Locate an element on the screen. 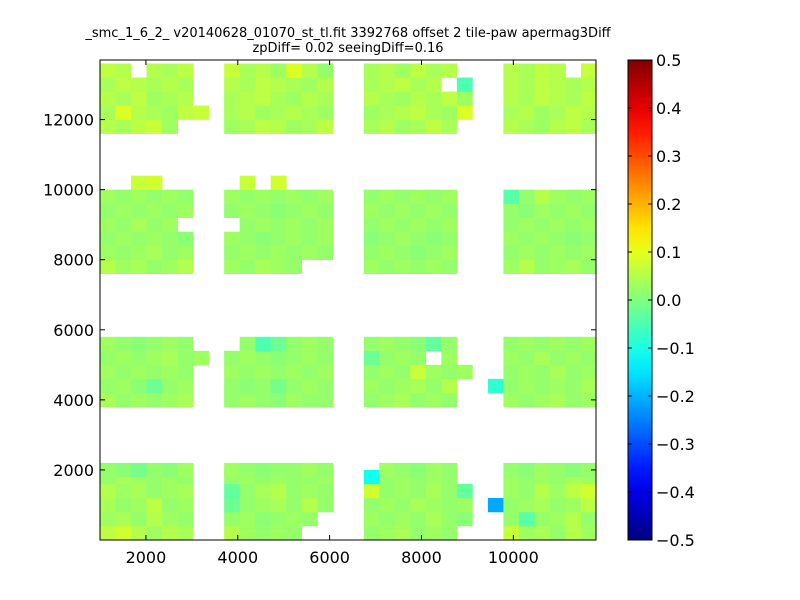 The height and width of the screenshot is (600, 800). colorbar: 0.5 0.4 0.3 0.2 0.1 0.0 −0.1 −0.2 −0.3 −0.4 −0.5 is located at coordinates (661, 300).